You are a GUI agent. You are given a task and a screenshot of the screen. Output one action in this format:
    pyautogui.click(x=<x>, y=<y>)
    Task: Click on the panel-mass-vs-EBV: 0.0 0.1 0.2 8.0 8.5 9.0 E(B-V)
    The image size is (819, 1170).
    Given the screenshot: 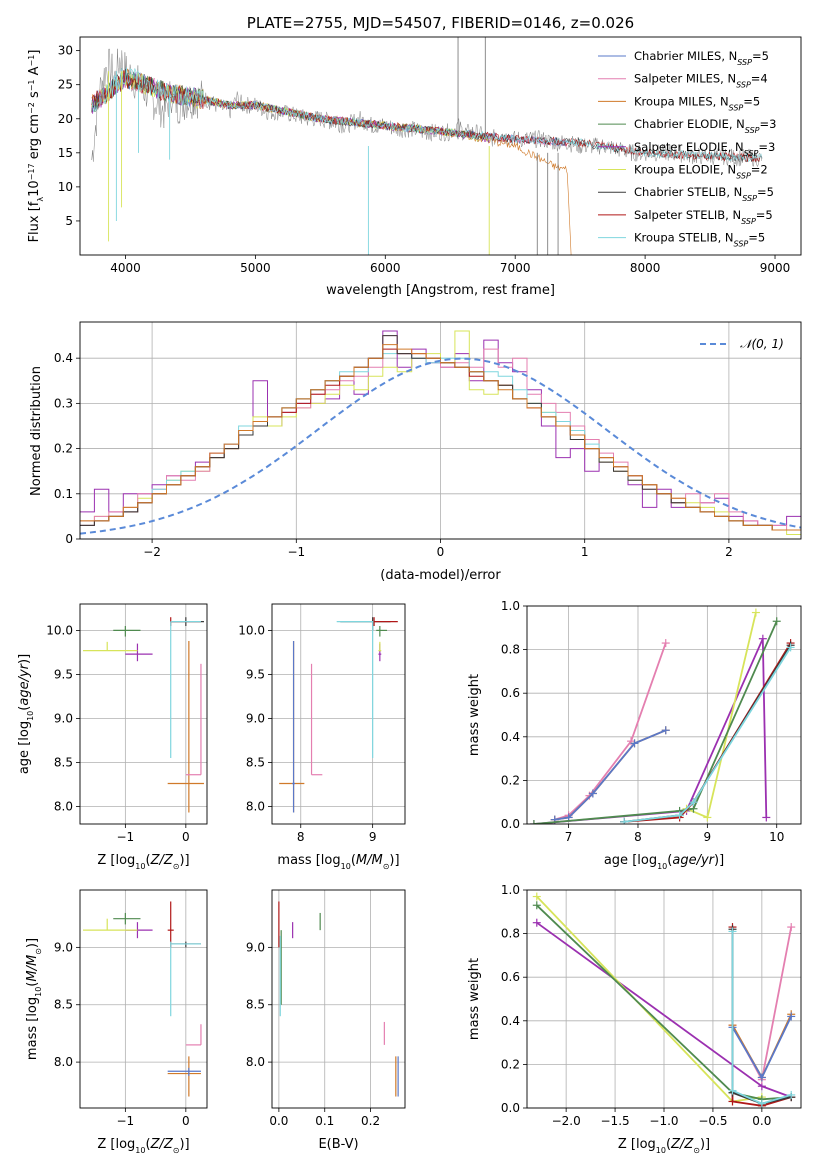 What is the action you would take?
    pyautogui.click(x=326, y=1020)
    